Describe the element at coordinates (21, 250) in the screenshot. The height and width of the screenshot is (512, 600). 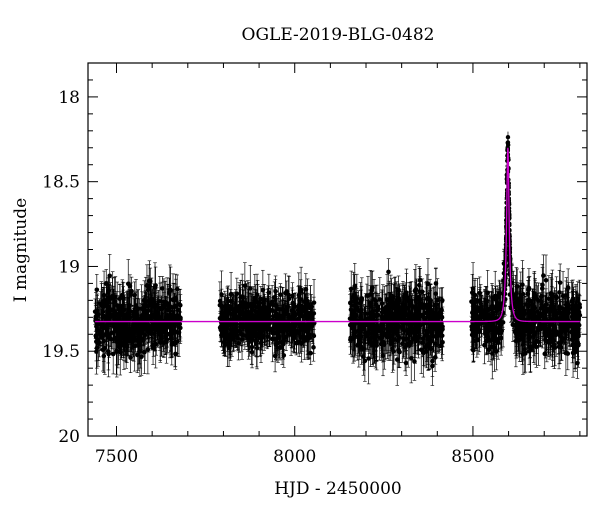
I see `y-axis-label: I magnitude` at that location.